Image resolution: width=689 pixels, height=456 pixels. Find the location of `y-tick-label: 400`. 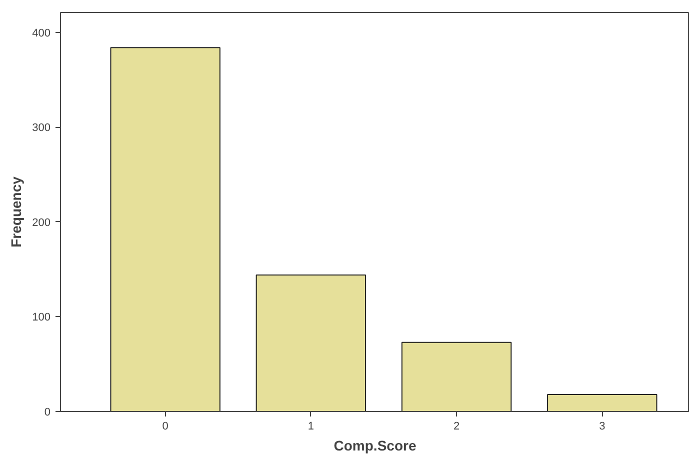

y-tick-label: 400 is located at coordinates (41, 33).